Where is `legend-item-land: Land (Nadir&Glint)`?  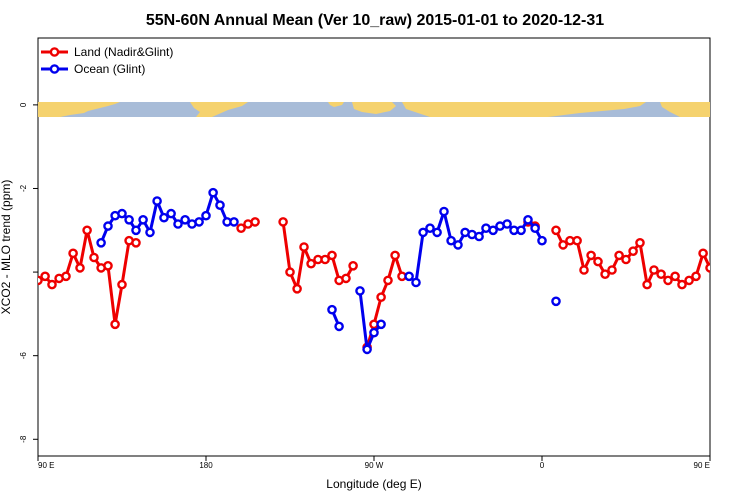
legend-item-land: Land (Nadir&Glint) is located at coordinates (107, 52).